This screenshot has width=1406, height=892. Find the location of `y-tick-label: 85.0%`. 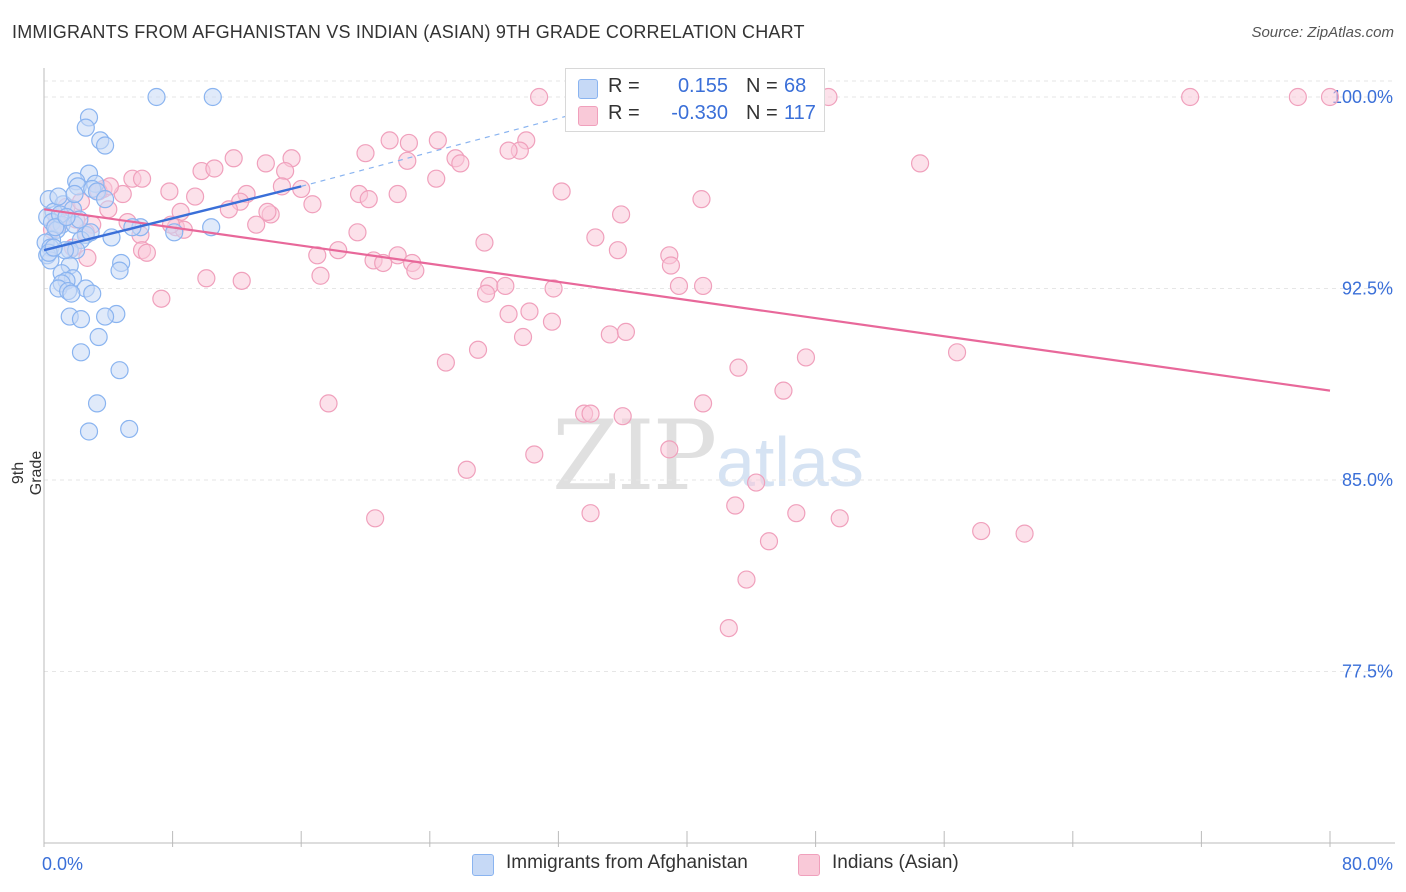

y-tick-label: 85.0% is located at coordinates (1367, 480).